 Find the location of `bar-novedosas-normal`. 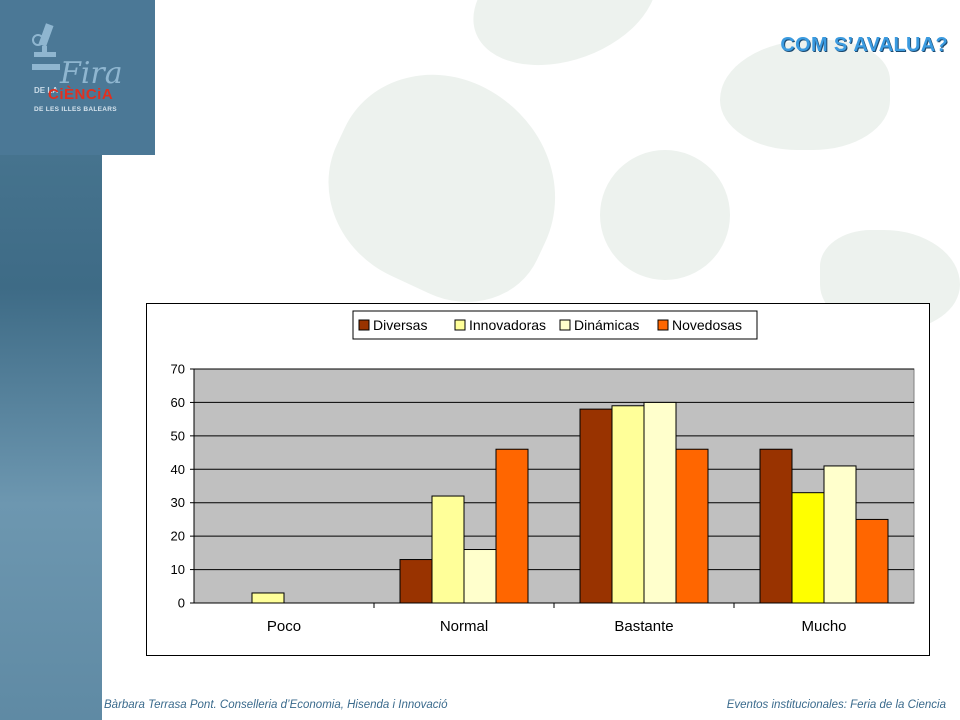

bar-novedosas-normal is located at coordinates (512, 526).